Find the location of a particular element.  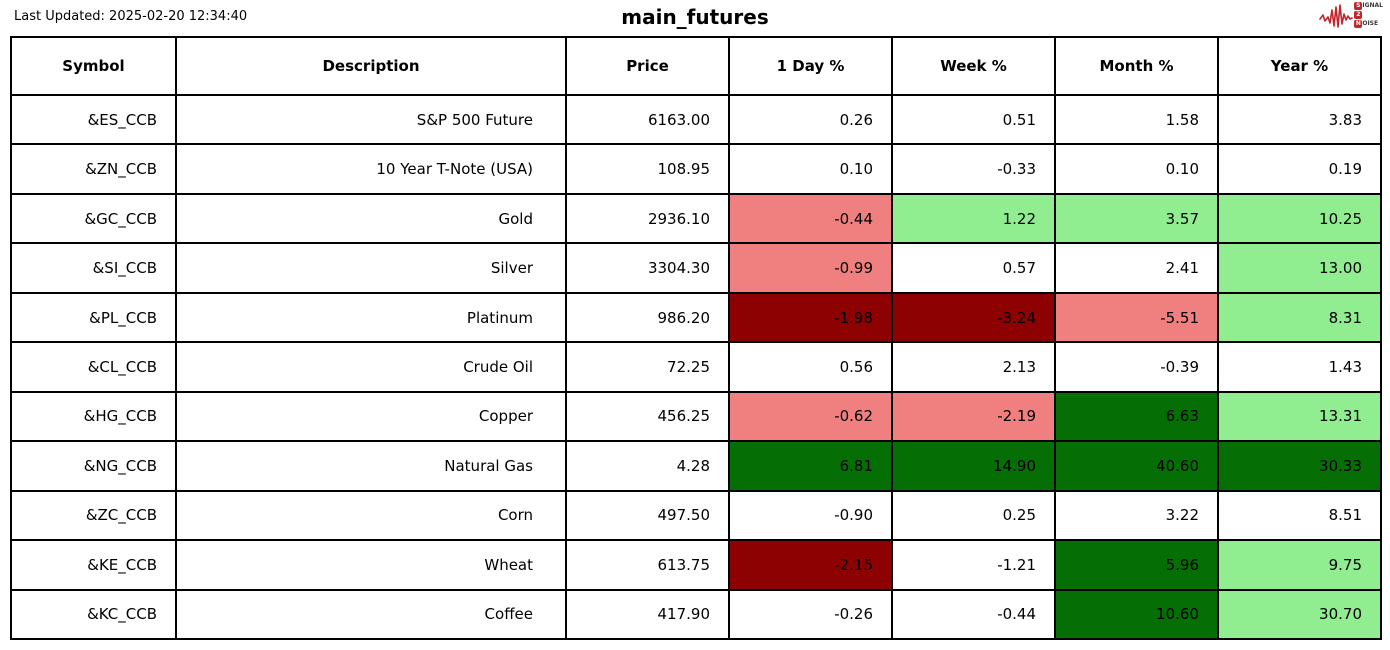

month-change-cell: 0.10 is located at coordinates (1136, 169).